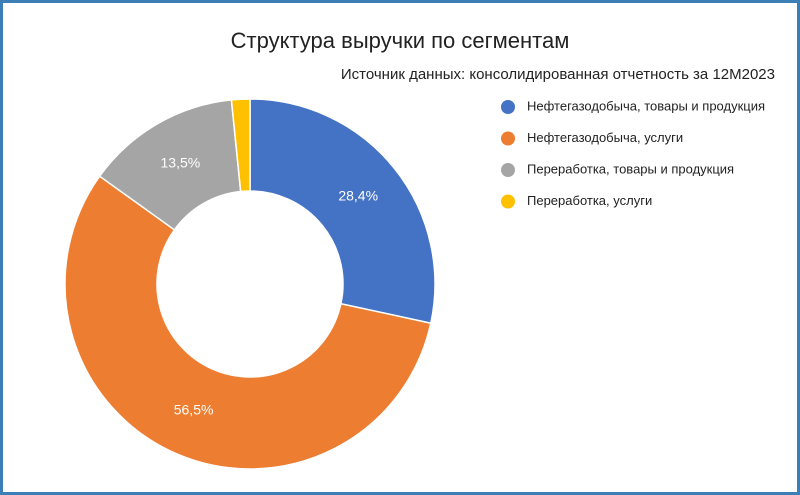 This screenshot has height=495, width=800. Describe the element at coordinates (646, 105) in the screenshot. I see `legend-label: Нефтегазодобыча, товары и продукция` at that location.